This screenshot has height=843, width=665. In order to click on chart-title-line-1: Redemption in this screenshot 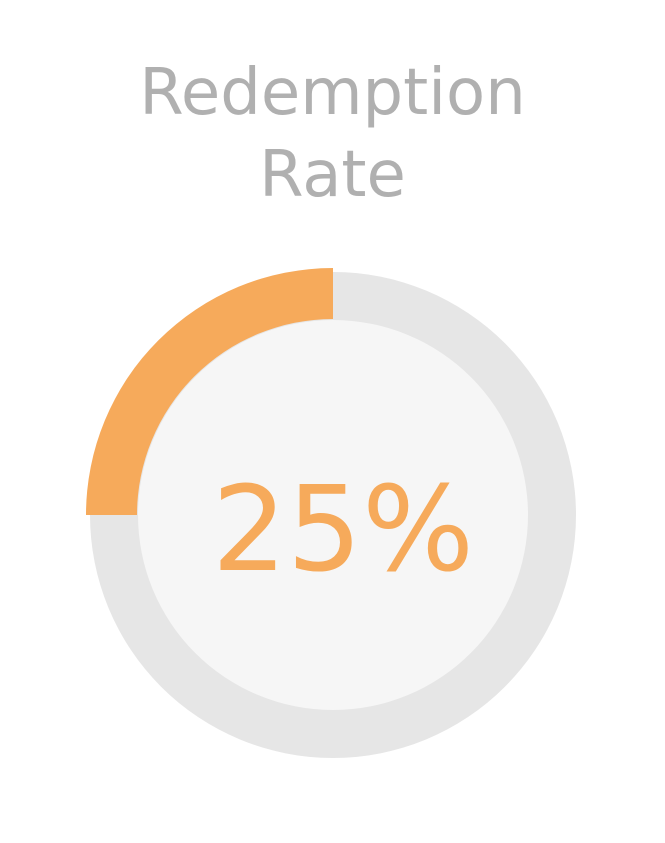, I will do `click(332, 93)`.